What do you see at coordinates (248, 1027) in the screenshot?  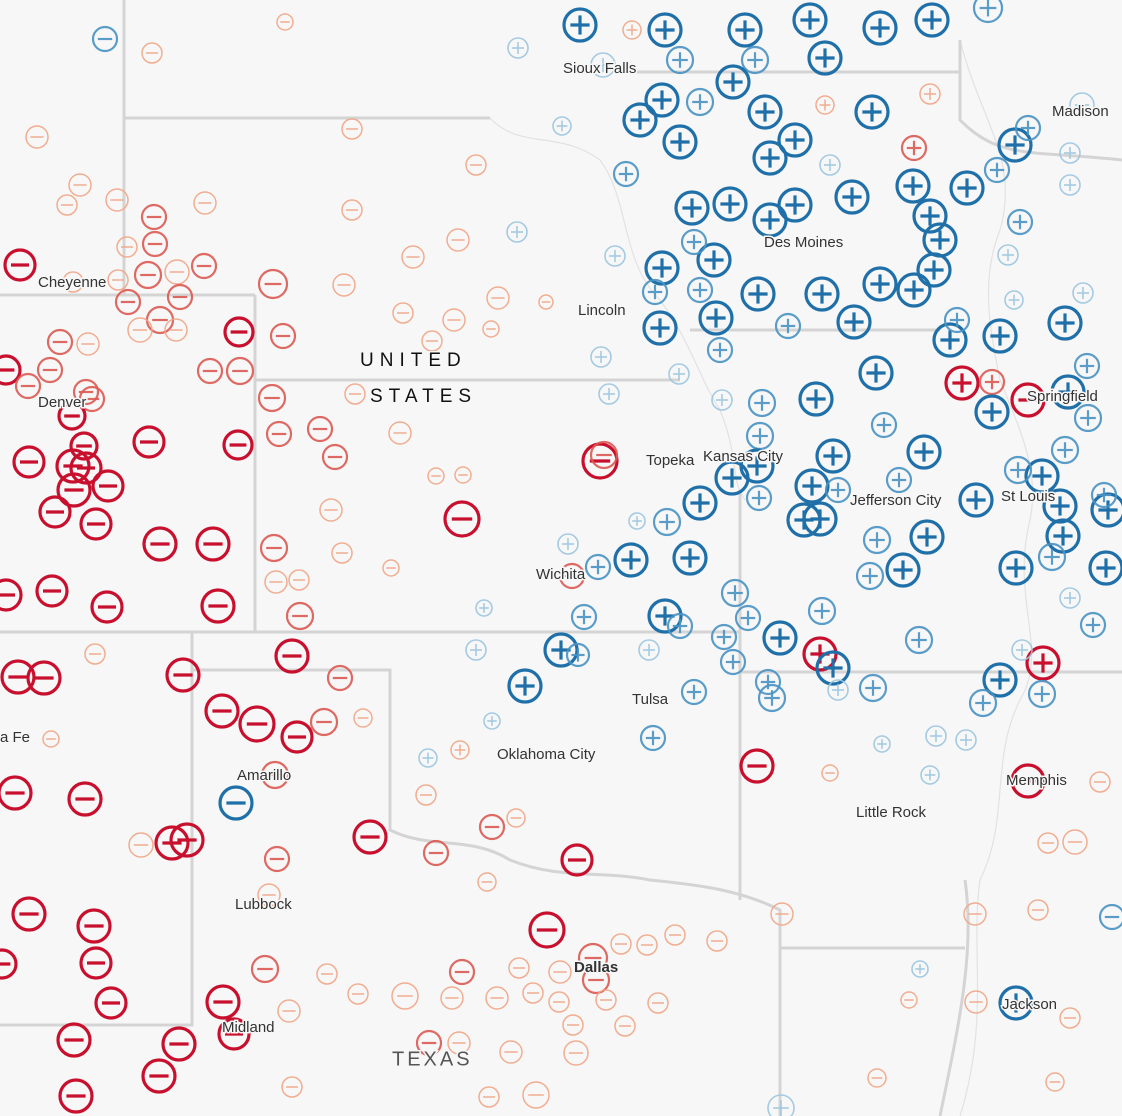 I see `city-label: Midland` at bounding box center [248, 1027].